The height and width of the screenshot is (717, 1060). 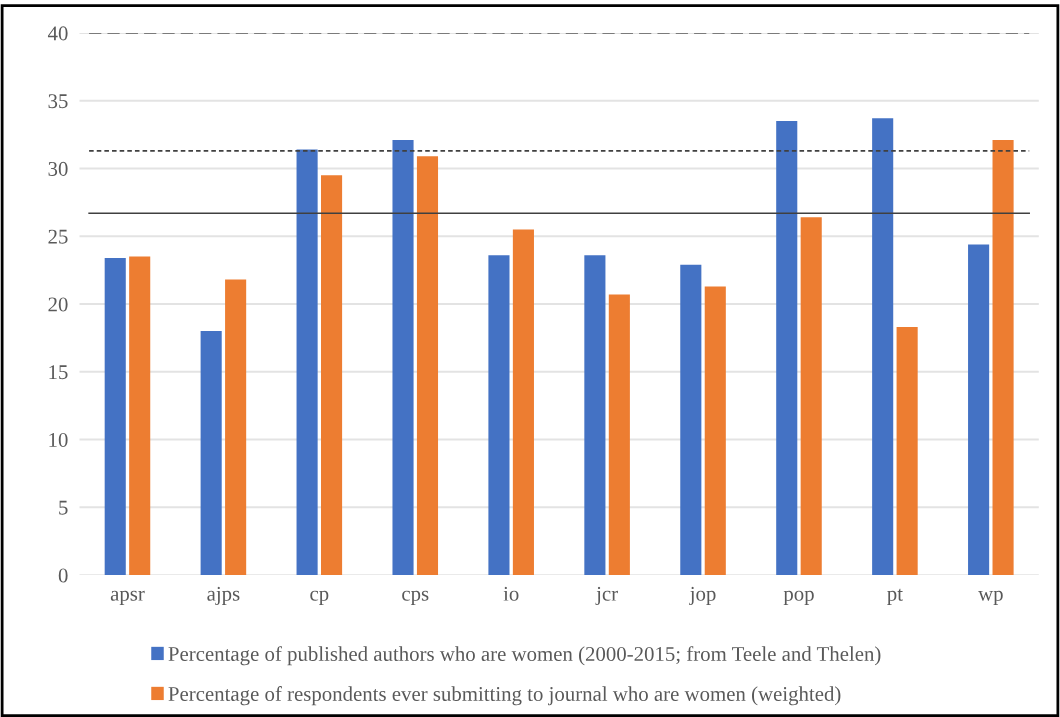 I want to click on x-tick-label: pt, so click(x=895, y=597).